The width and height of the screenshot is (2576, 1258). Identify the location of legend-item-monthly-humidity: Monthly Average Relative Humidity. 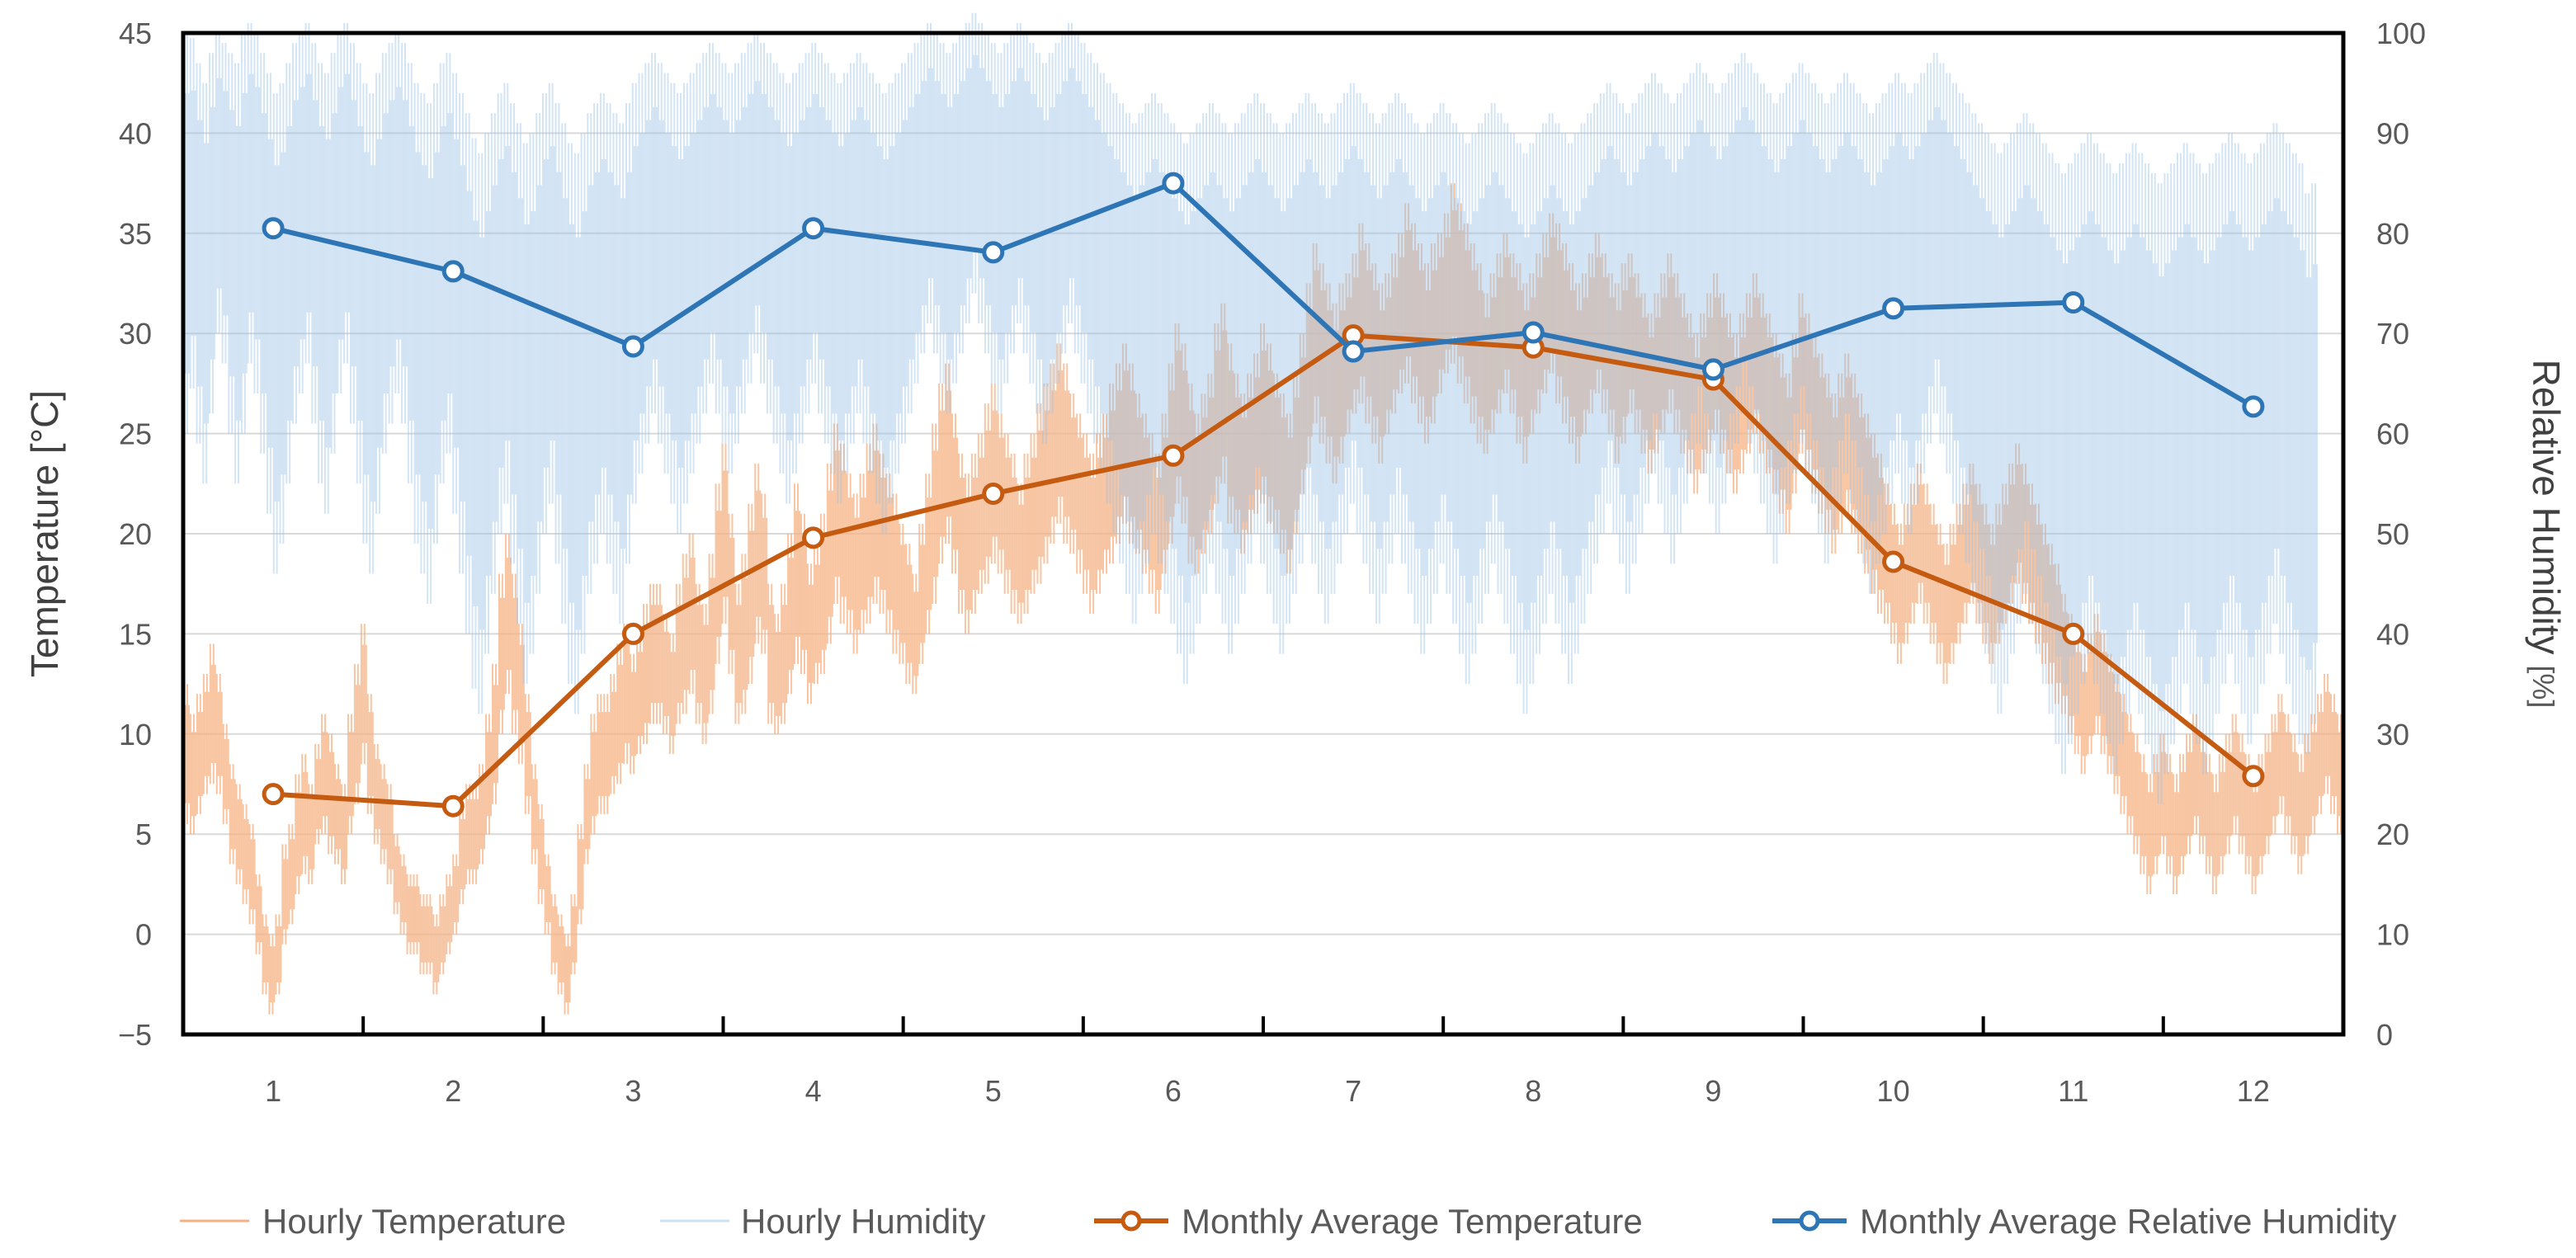
(2084, 1221).